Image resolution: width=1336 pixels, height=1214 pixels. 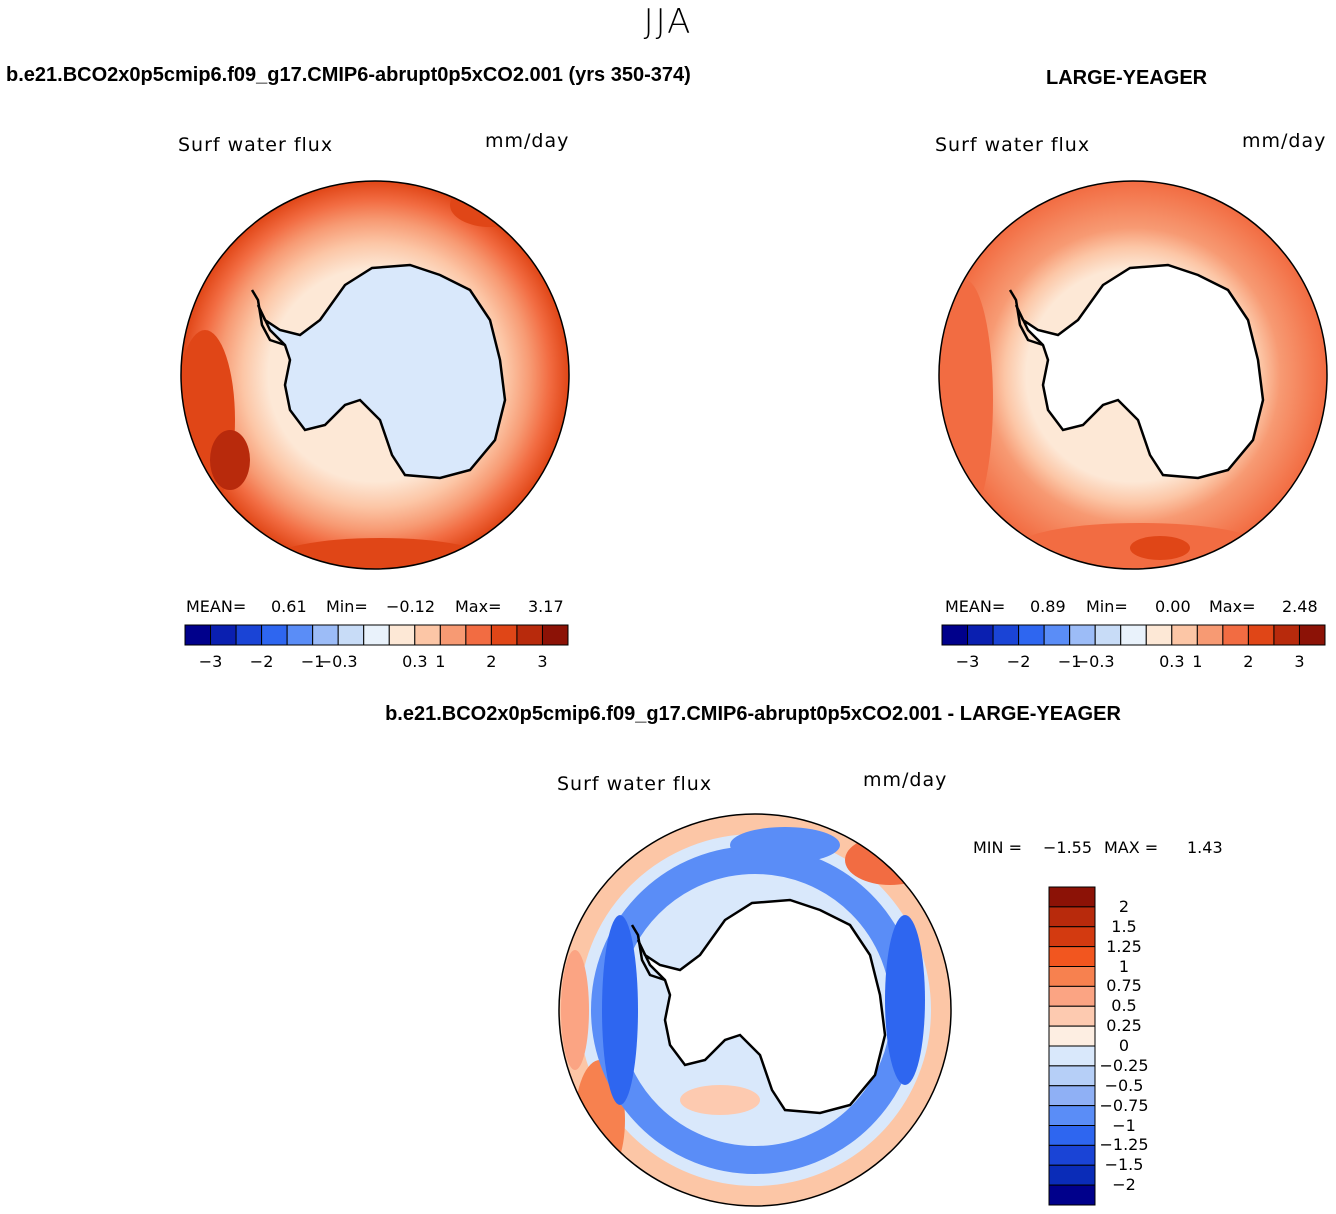 I want to click on panel1-colorbar-tick-label: −0.3, so click(x=338, y=661).